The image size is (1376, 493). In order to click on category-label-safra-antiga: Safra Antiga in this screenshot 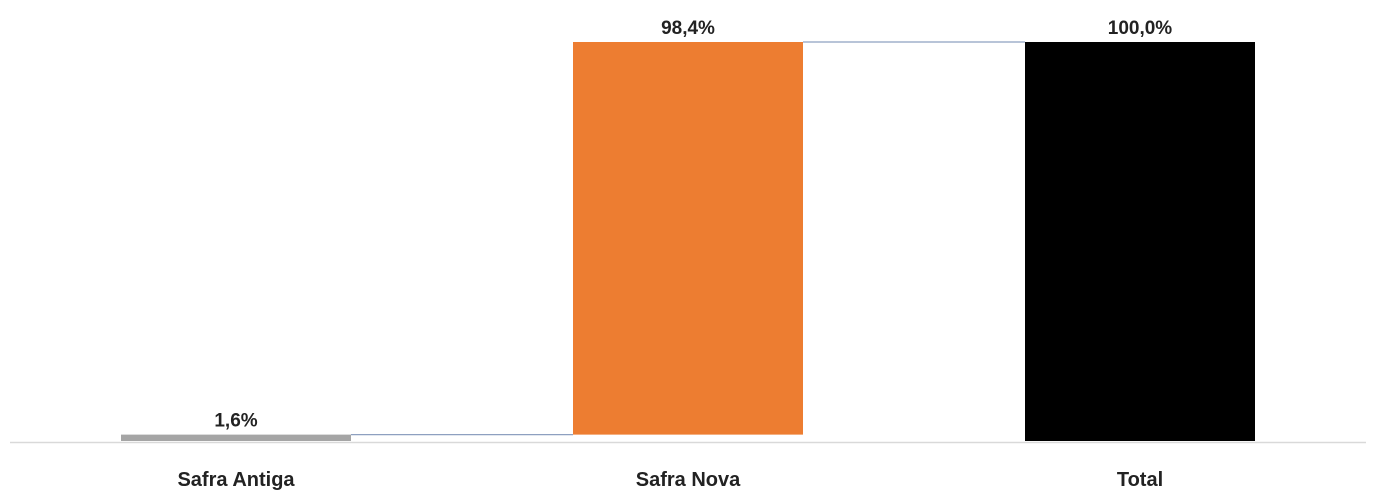, I will do `click(236, 480)`.